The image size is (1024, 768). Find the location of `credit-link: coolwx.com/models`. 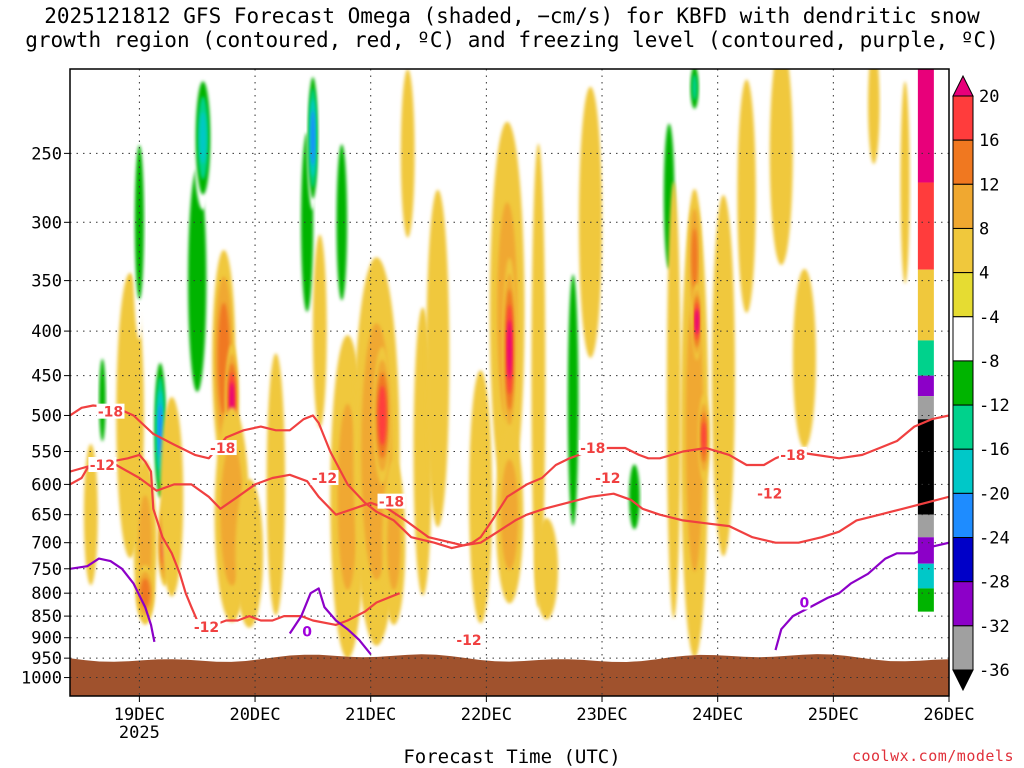

credit-link: coolwx.com/models is located at coordinates (932, 756).